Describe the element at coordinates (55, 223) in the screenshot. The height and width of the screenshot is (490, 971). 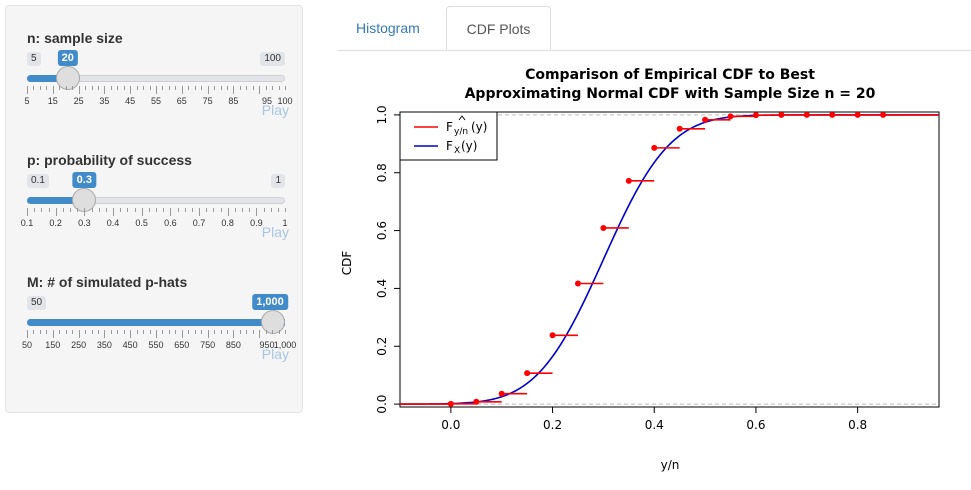
I see `slider-tick-label: 0.2` at that location.